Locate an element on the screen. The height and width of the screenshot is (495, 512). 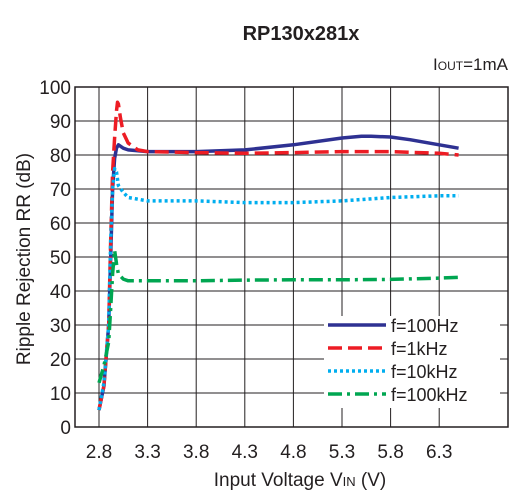
y-tick-labels: 0 10 20 30 40 50 60 70 80 90 100 is located at coordinates (55, 258).